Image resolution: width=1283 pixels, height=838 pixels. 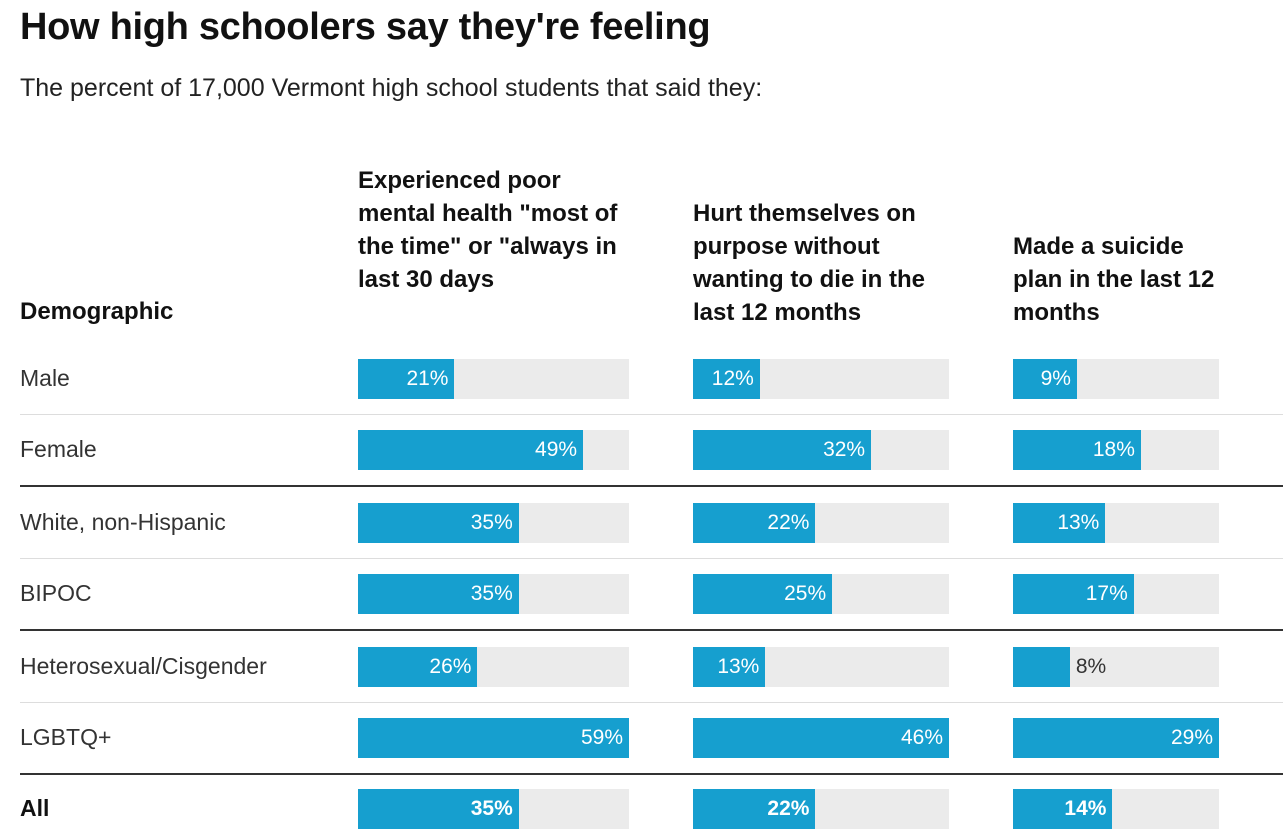 What do you see at coordinates (556, 449) in the screenshot?
I see `data-label: 49%` at bounding box center [556, 449].